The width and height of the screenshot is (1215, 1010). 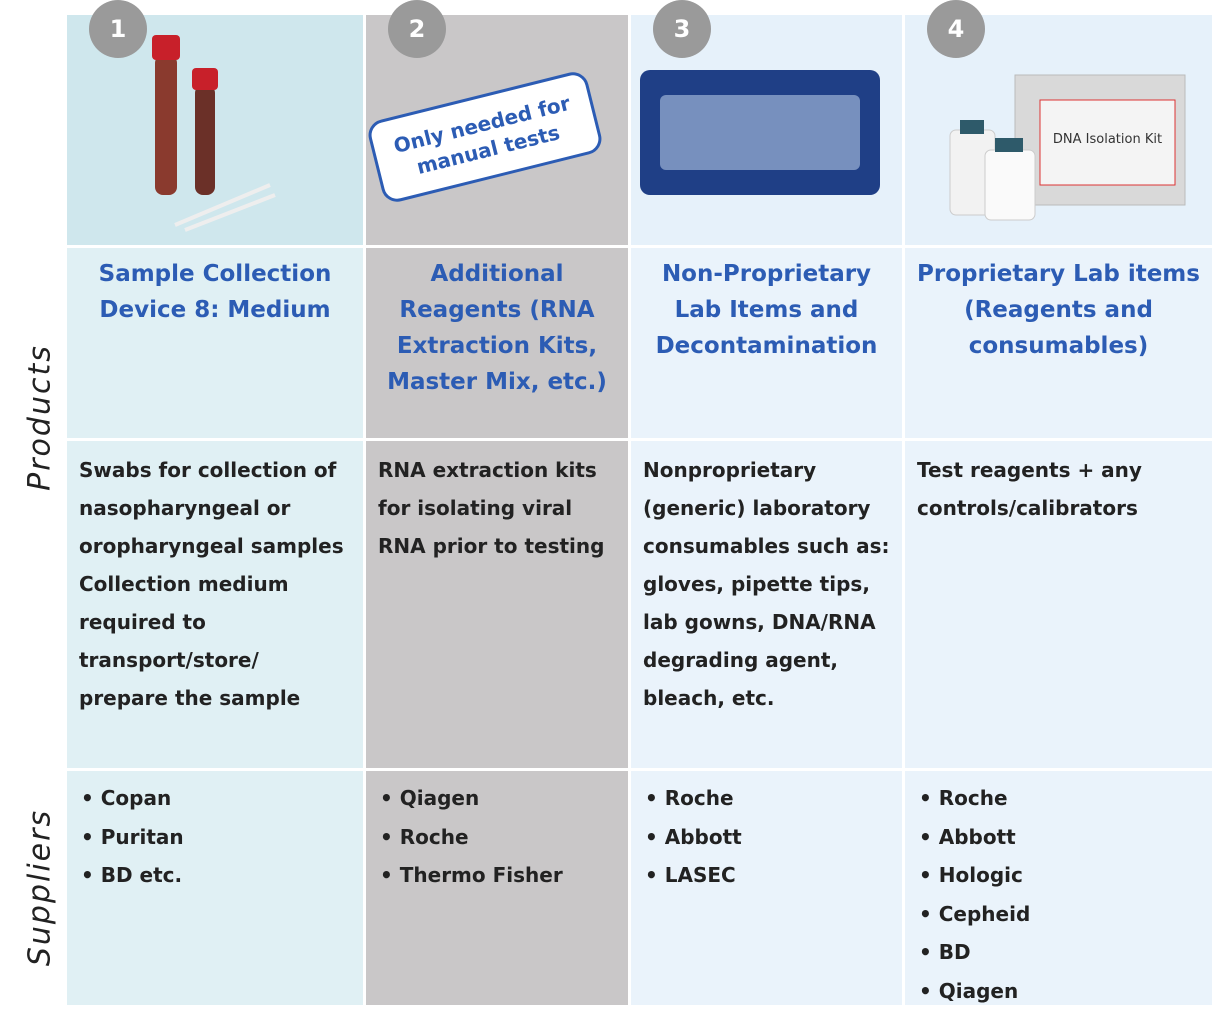 I want to click on supplier: LASEC, so click(x=766, y=875).